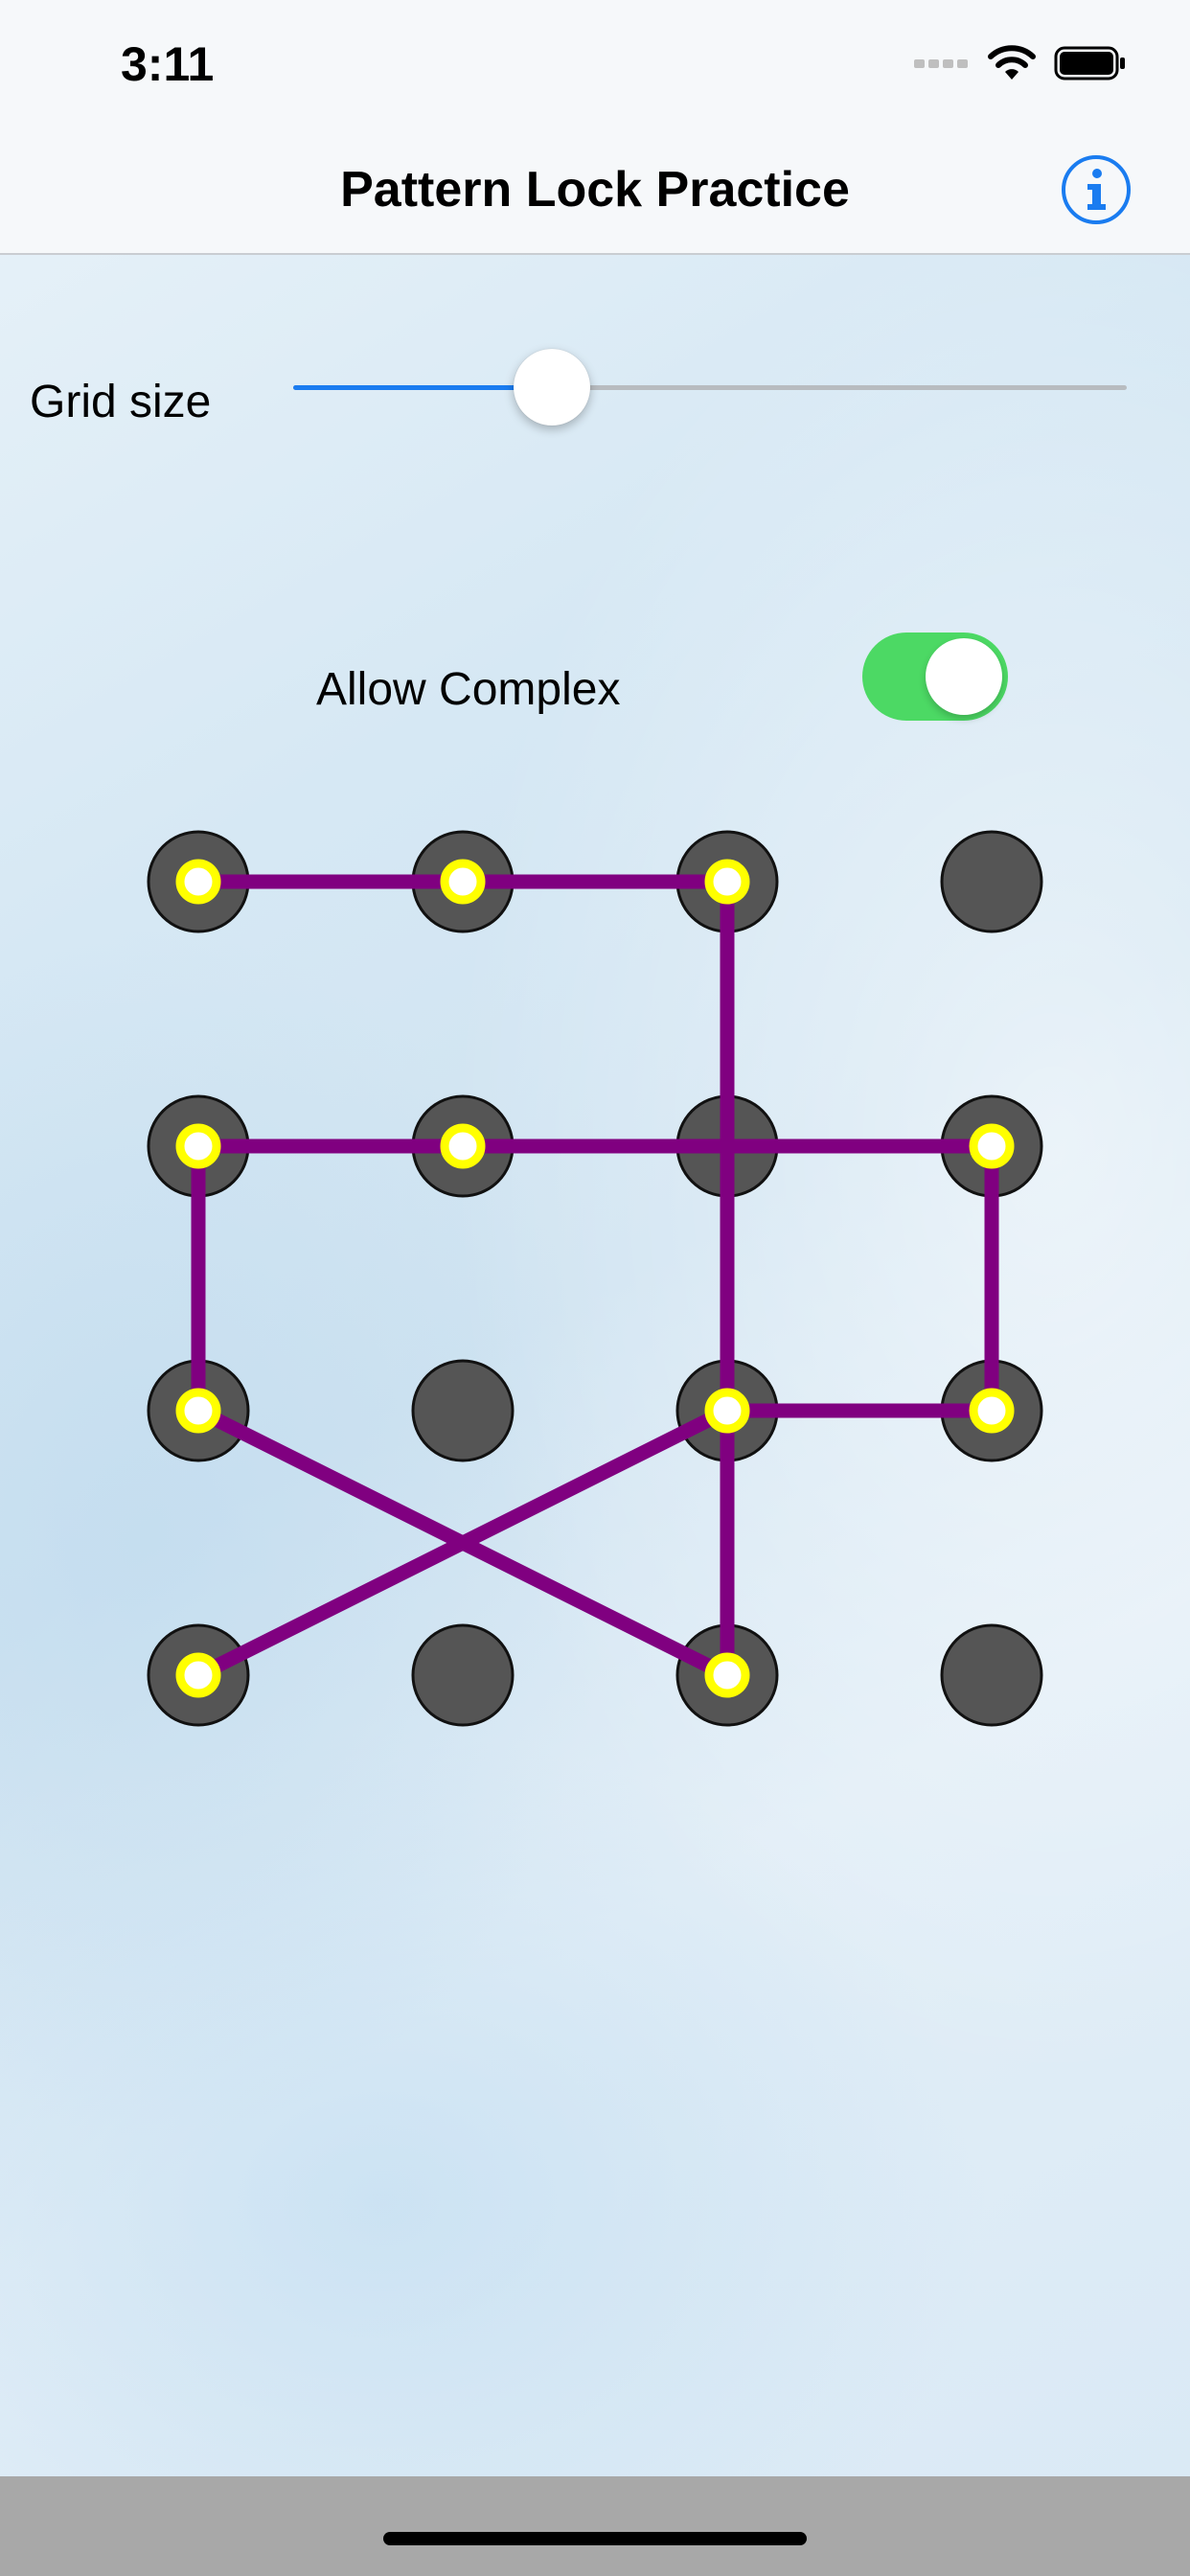 Image resolution: width=1190 pixels, height=2576 pixels. What do you see at coordinates (198, 1675) in the screenshot?
I see `selected-marker-r3-c0` at bounding box center [198, 1675].